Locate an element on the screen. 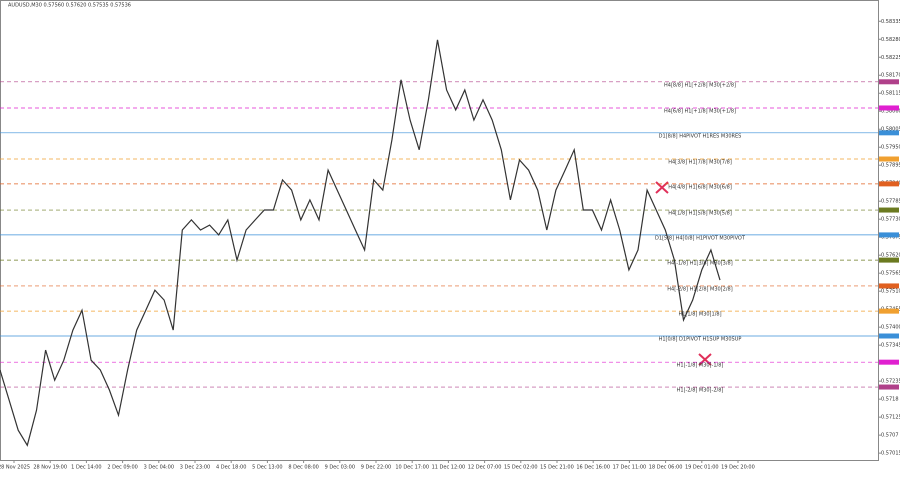  x-tick-label: 3 Dec 04:00 is located at coordinates (159, 468).